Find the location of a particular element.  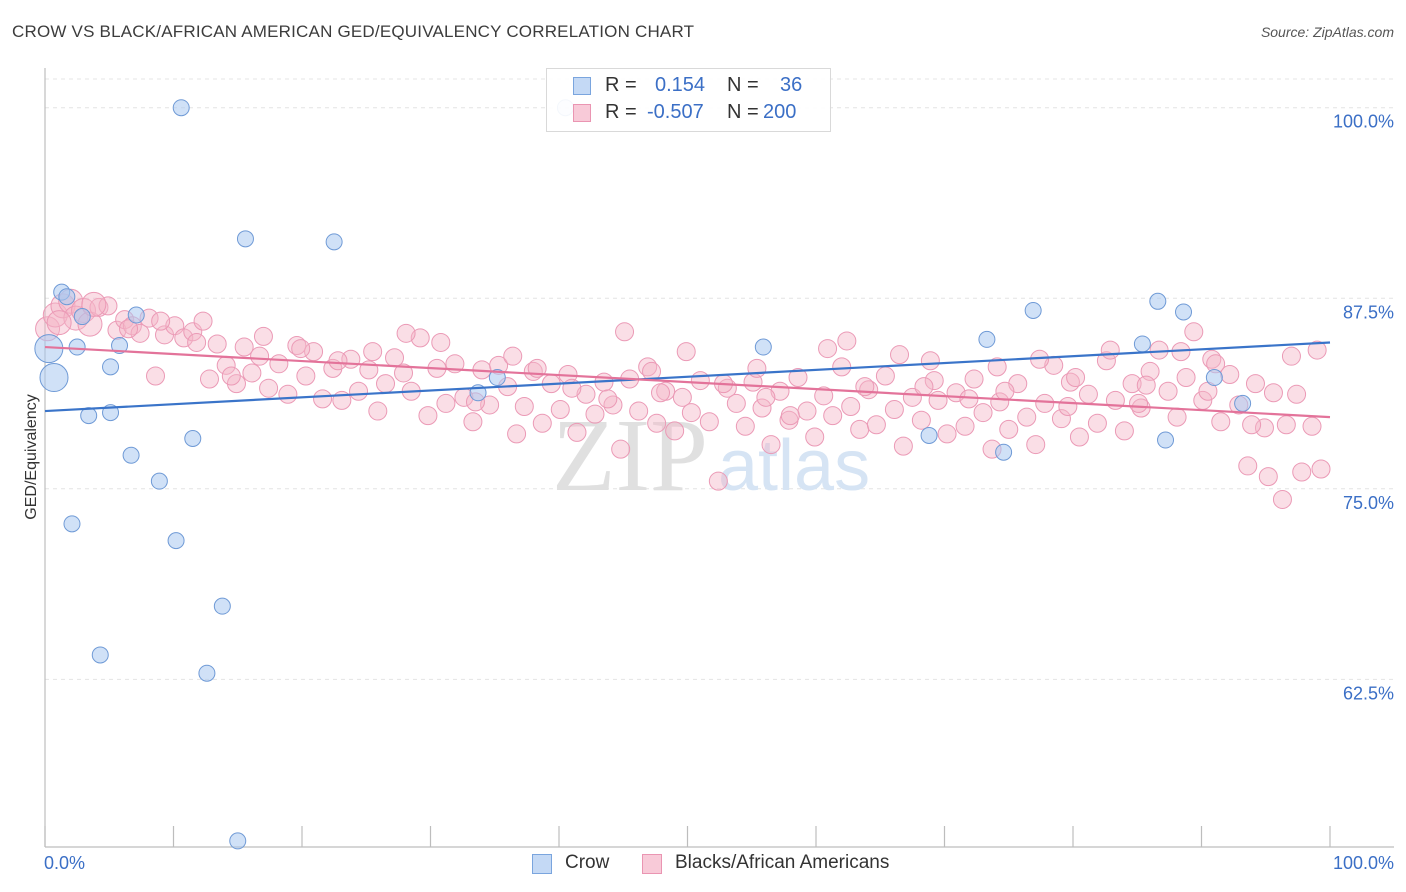

legend-row-black: R = -0.507 N = 200 is located at coordinates (688, 114).